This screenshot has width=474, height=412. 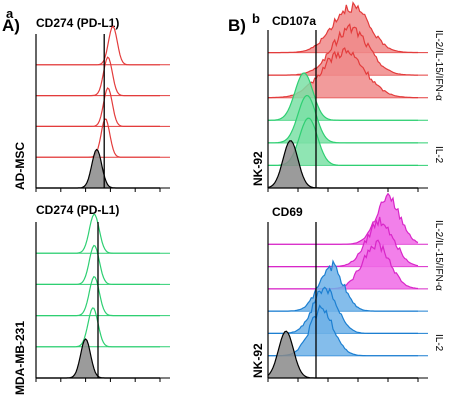 What do you see at coordinates (237, 25) in the screenshot?
I see `panel-b-letter: B)` at bounding box center [237, 25].